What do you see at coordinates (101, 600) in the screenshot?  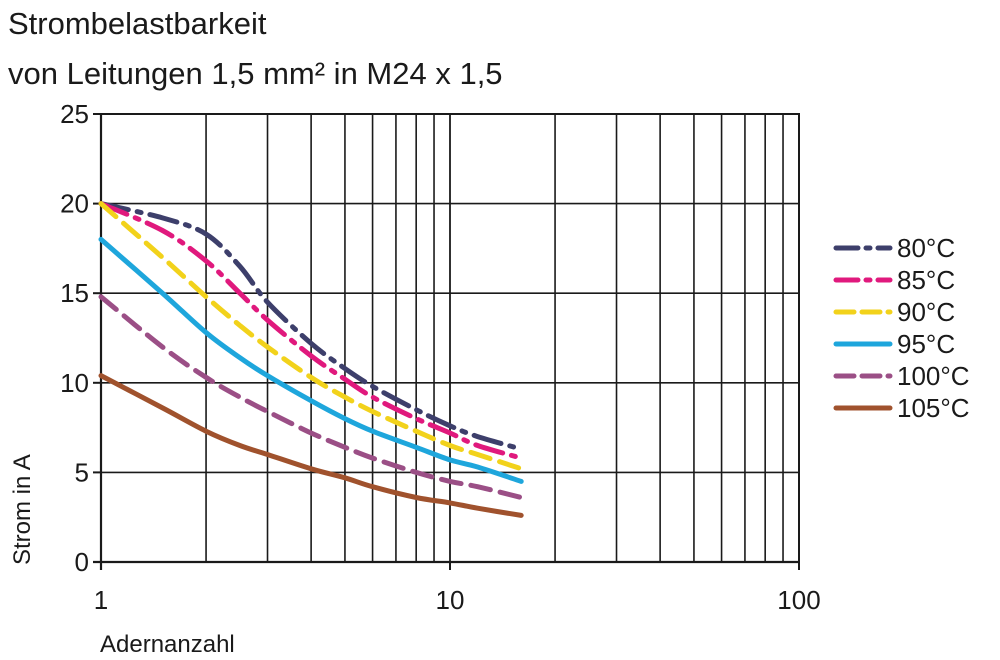 I see `x-tick-label: 1` at bounding box center [101, 600].